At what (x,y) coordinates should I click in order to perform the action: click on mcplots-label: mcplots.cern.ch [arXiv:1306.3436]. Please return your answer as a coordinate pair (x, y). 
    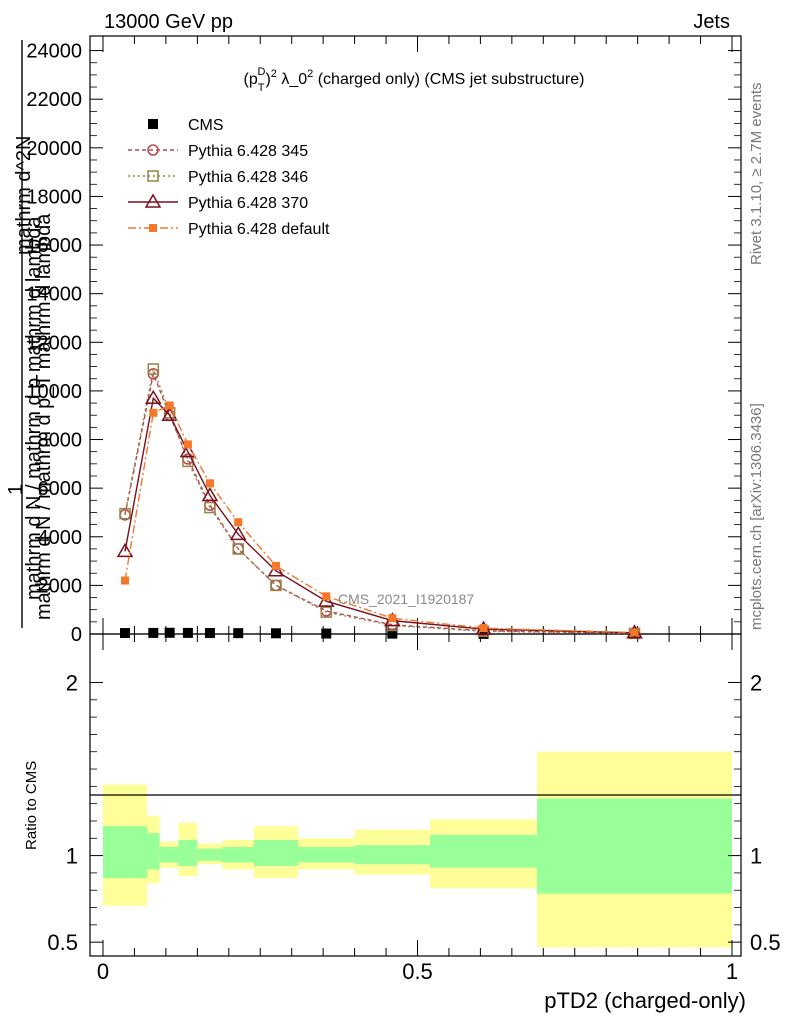
    Looking at the image, I should click on (756, 516).